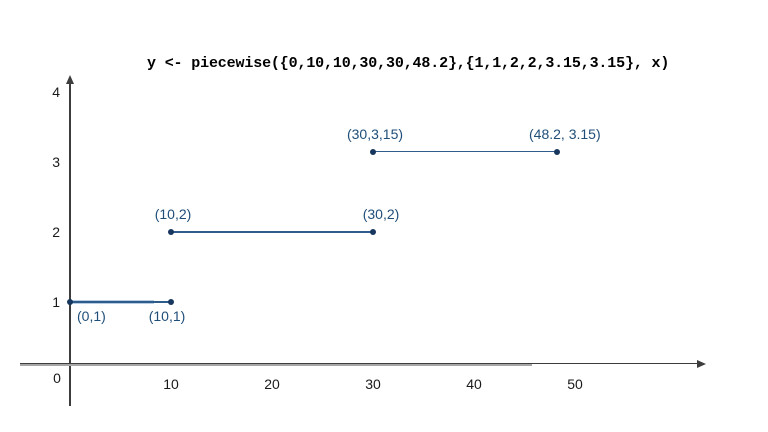 This screenshot has height=432, width=768. What do you see at coordinates (56, 162) in the screenshot?
I see `y-tick-label: 3` at bounding box center [56, 162].